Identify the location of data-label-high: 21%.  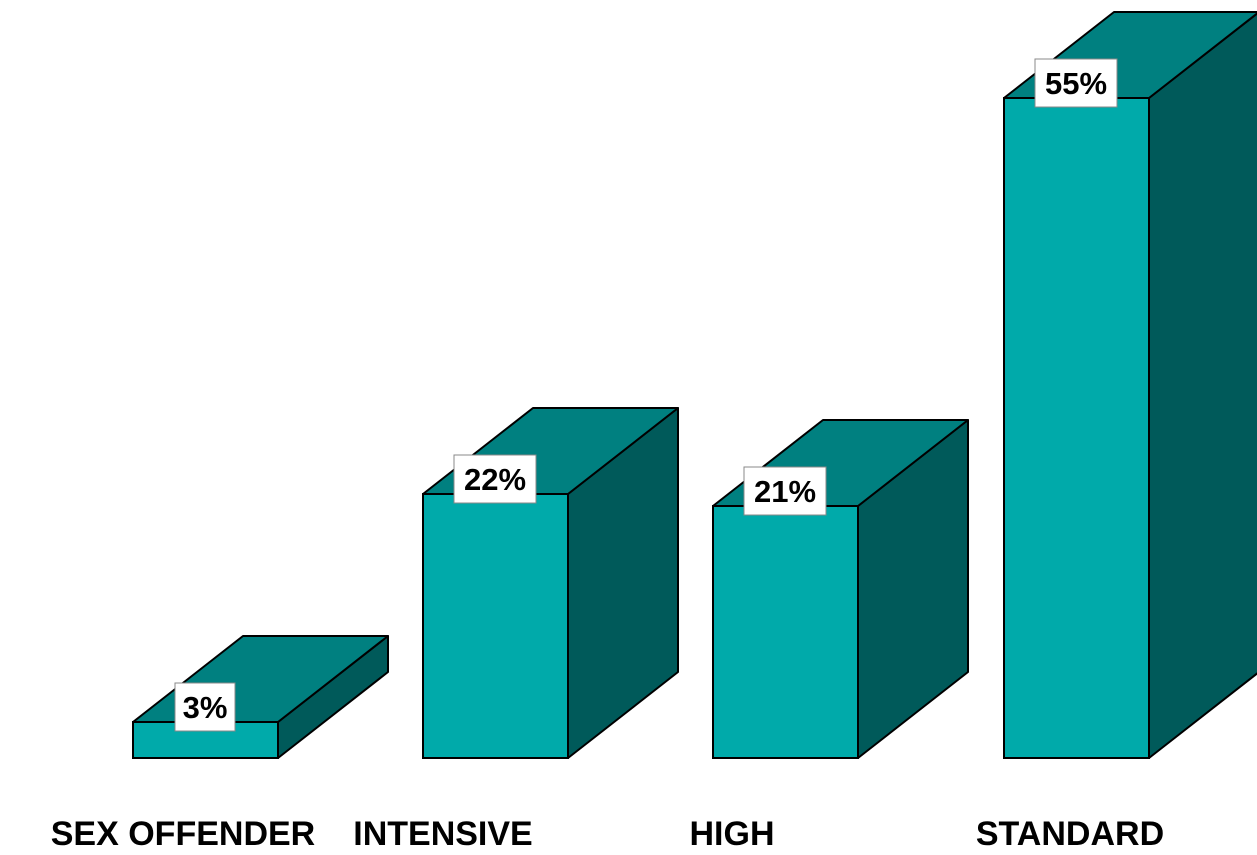
(785, 491).